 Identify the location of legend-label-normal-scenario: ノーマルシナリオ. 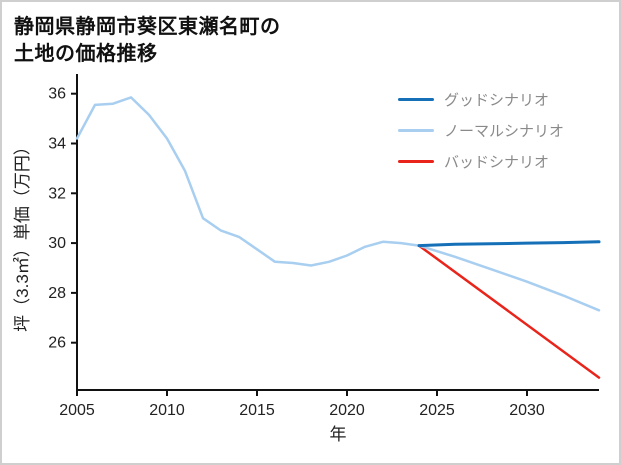
(504, 131).